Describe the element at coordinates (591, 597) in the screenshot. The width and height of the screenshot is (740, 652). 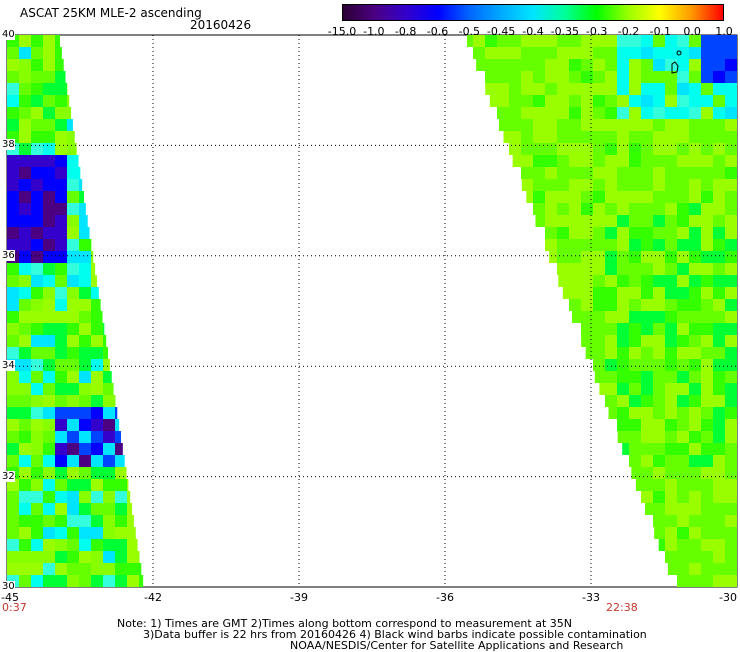
I see `lon-label: -33` at that location.